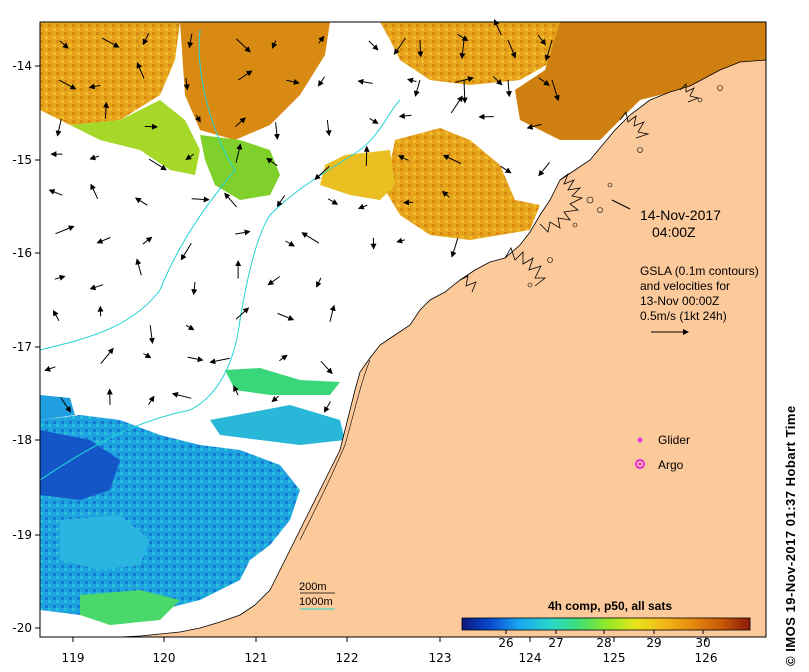 Image resolution: width=809 pixels, height=672 pixels. I want to click on depth-1000-label: 1000m, so click(316, 602).